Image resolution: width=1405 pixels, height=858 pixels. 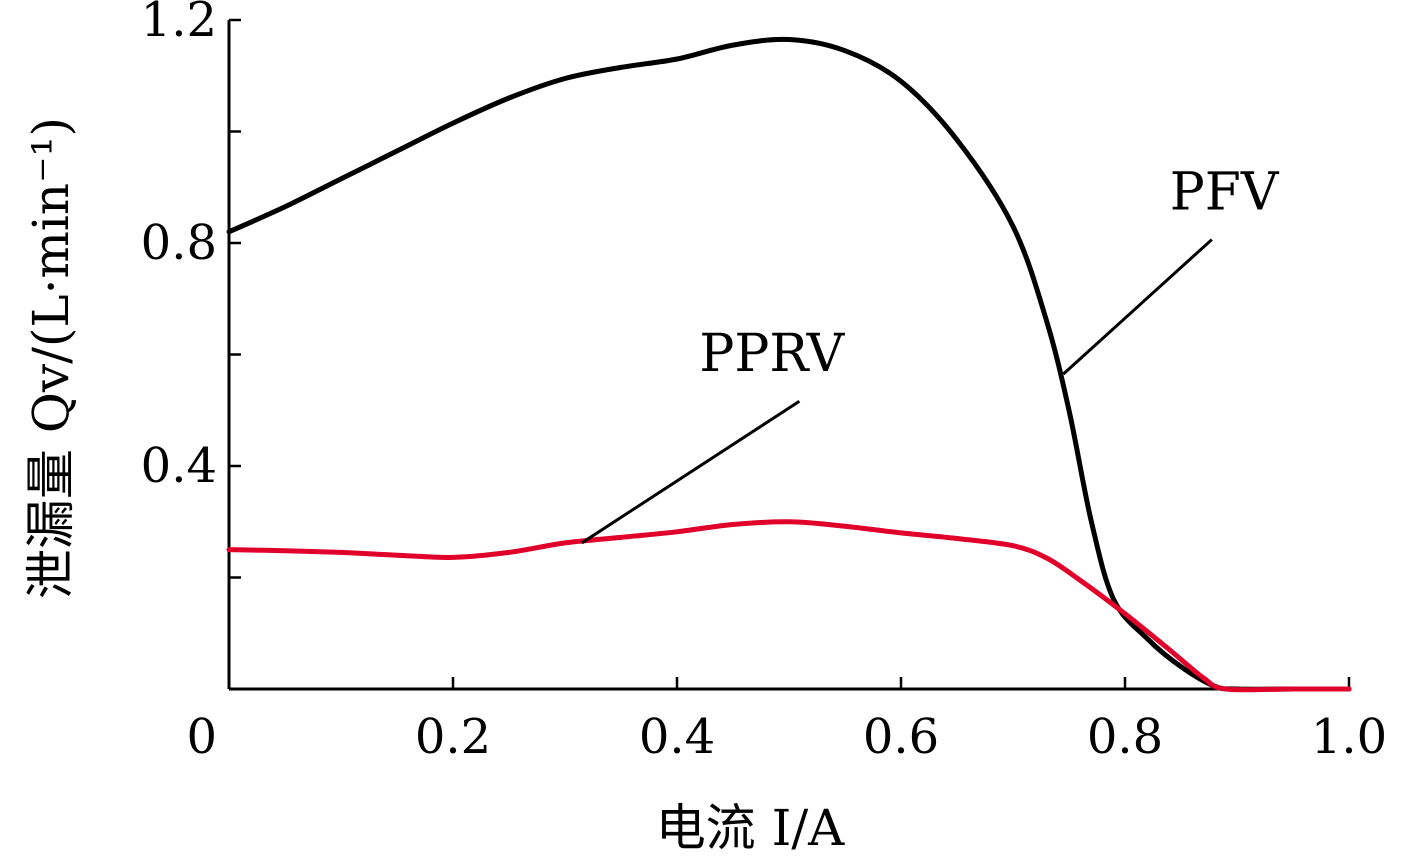 What do you see at coordinates (201, 737) in the screenshot?
I see `x-tick-label: 0` at bounding box center [201, 737].